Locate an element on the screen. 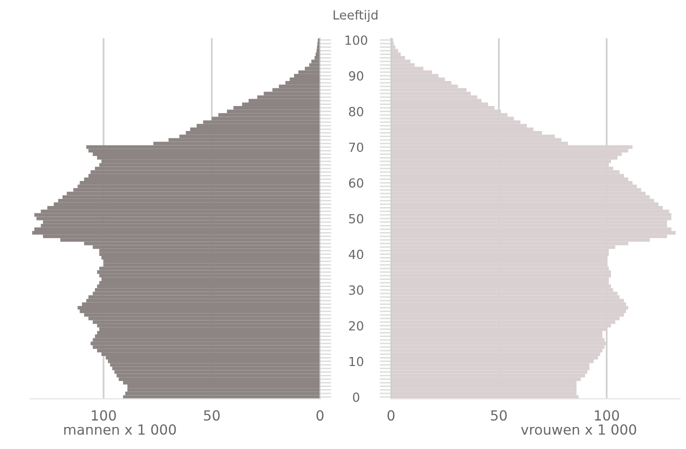 This screenshot has width=686, height=449. y-tick-label: 20 is located at coordinates (356, 326).